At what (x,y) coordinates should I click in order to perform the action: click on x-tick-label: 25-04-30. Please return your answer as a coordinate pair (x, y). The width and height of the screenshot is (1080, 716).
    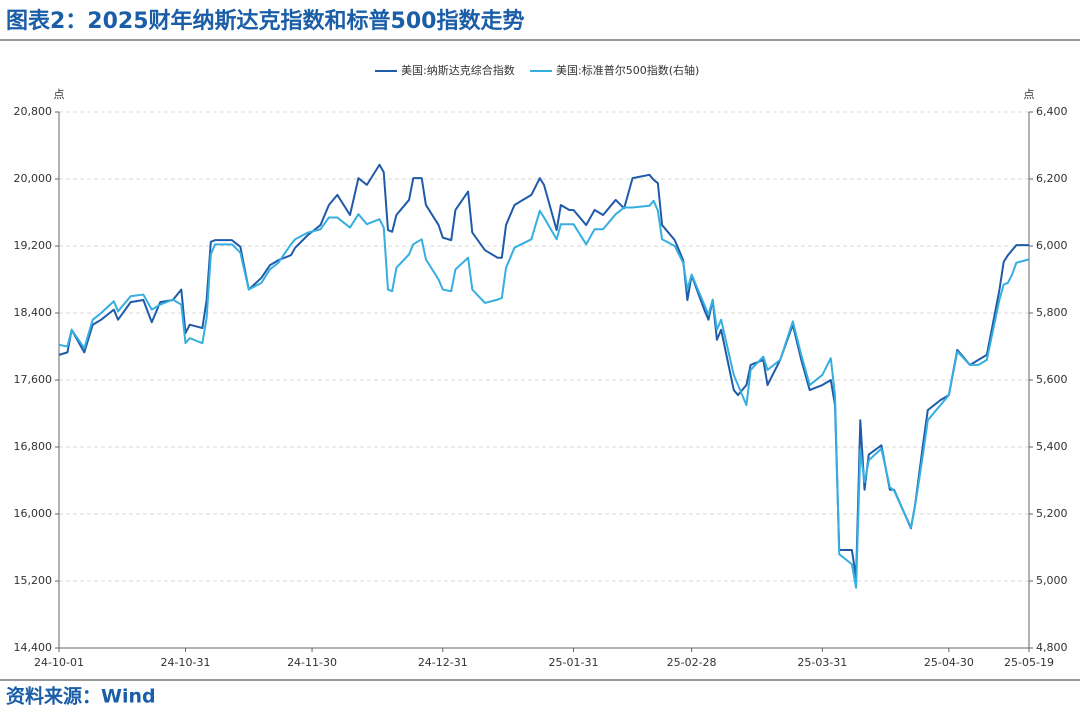
    Looking at the image, I should click on (949, 662).